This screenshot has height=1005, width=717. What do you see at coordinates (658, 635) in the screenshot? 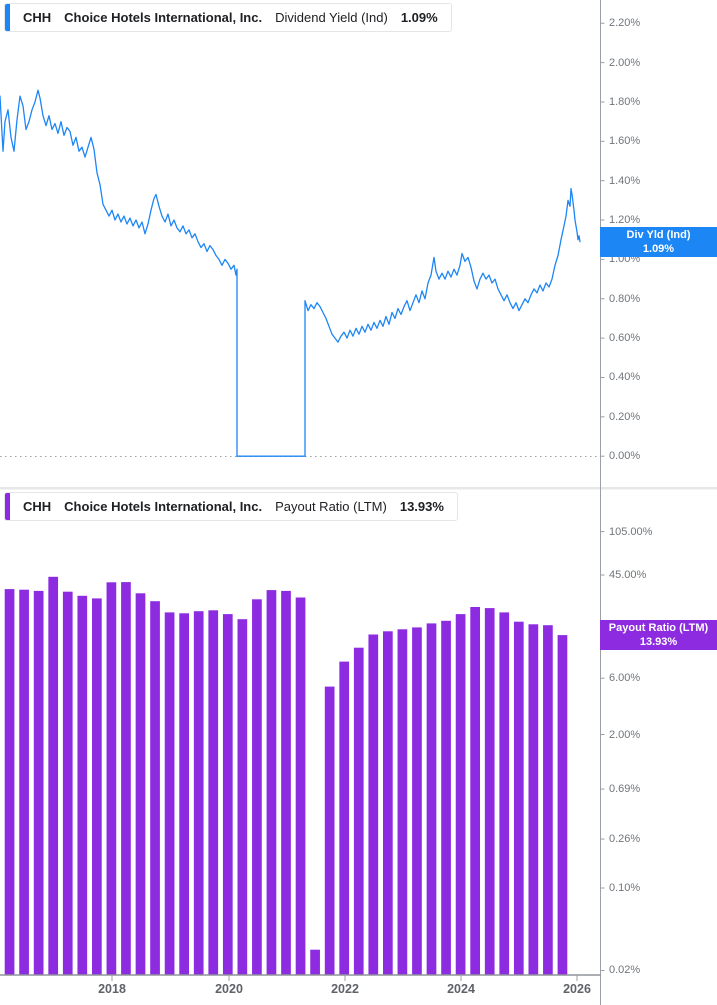
I see `payout-ratio-axis-badge: Payout Ratio (LTM) 13.93%` at bounding box center [658, 635].